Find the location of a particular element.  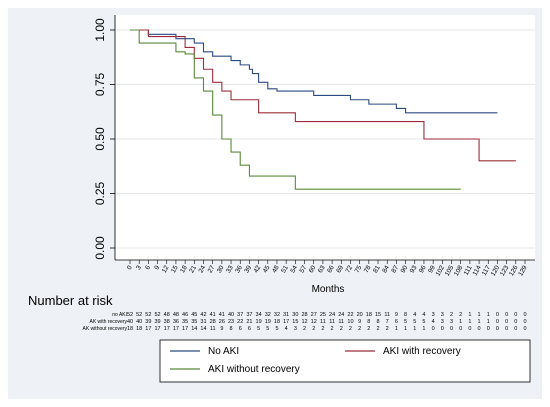

risk-row-label: no AKI is located at coordinates (119, 315).